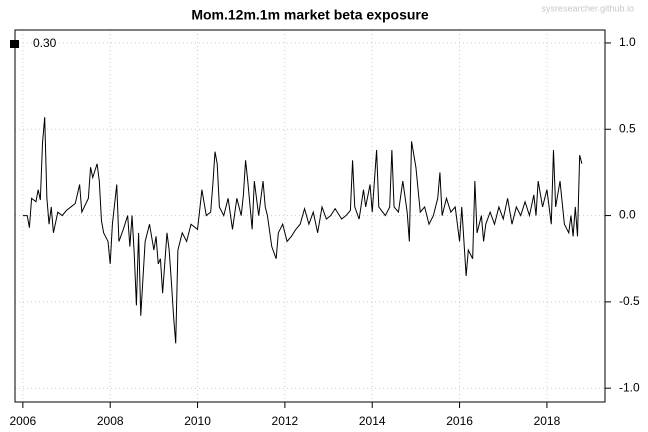 The height and width of the screenshot is (432, 648). What do you see at coordinates (14, 44) in the screenshot?
I see `legend-swatch` at bounding box center [14, 44].